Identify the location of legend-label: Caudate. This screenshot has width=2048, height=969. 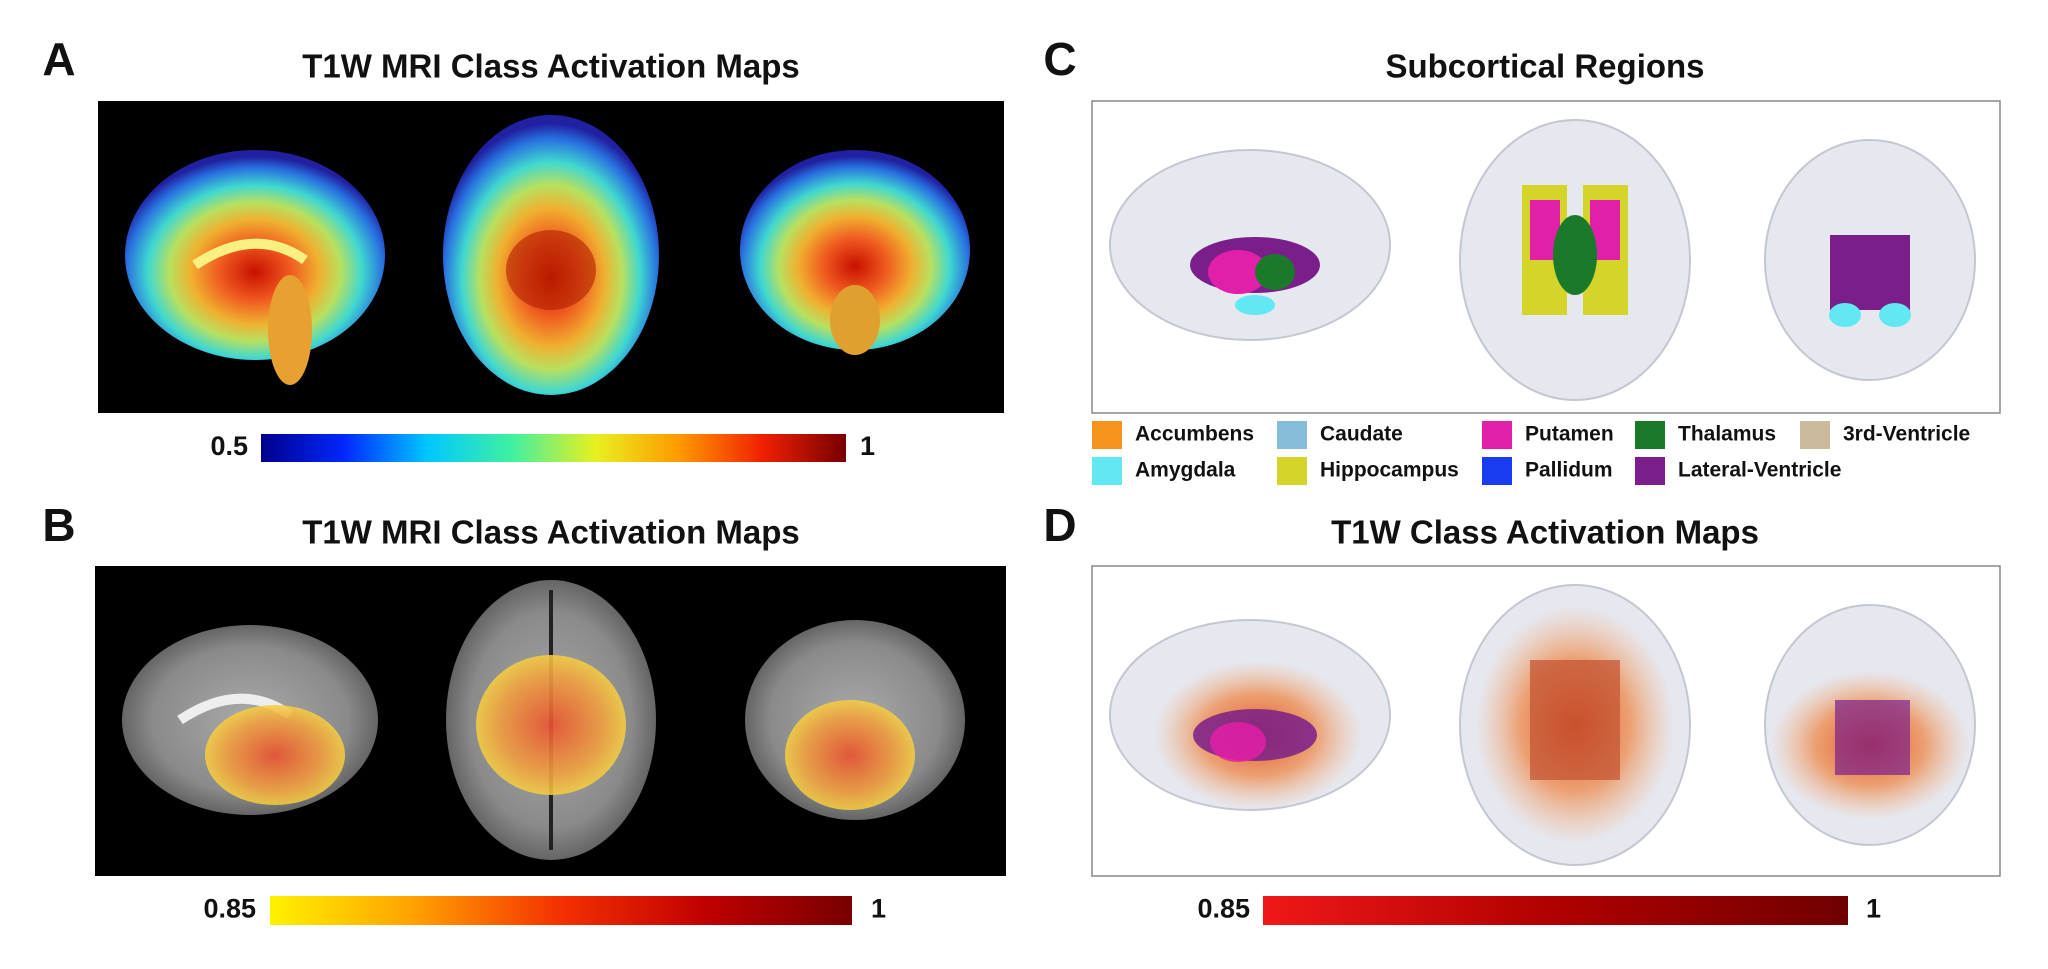
(1361, 434).